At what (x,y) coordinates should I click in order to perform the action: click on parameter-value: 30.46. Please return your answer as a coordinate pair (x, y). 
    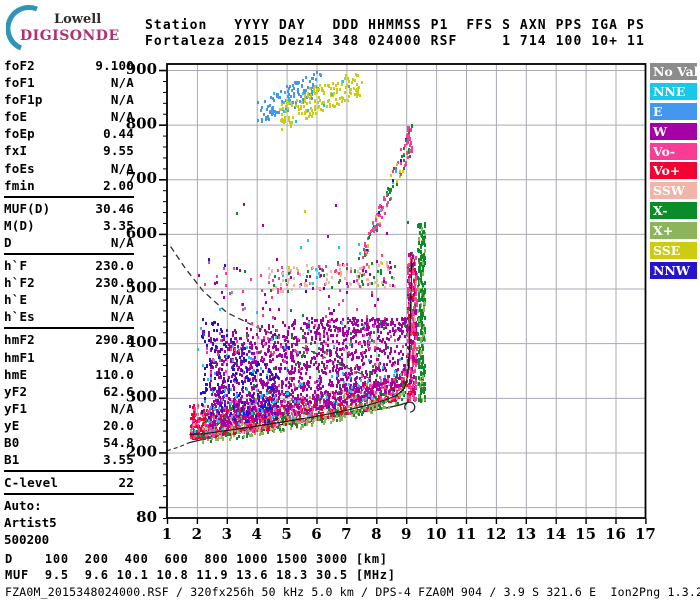
    Looking at the image, I should click on (114, 208).